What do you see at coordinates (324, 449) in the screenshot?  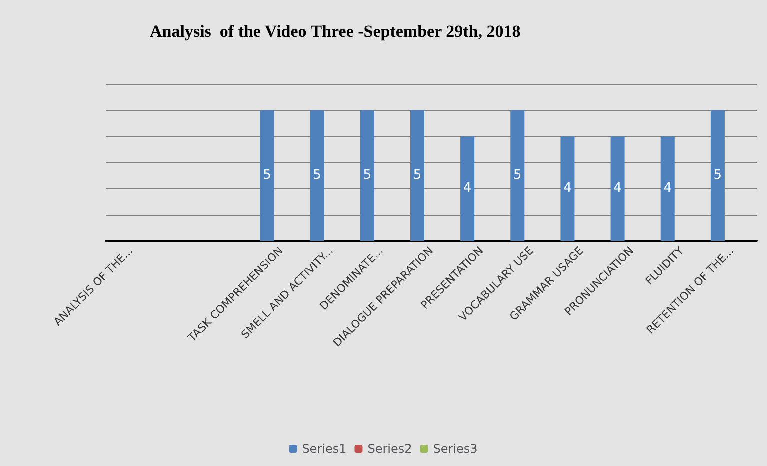 I see `legend-label: Series1` at bounding box center [324, 449].